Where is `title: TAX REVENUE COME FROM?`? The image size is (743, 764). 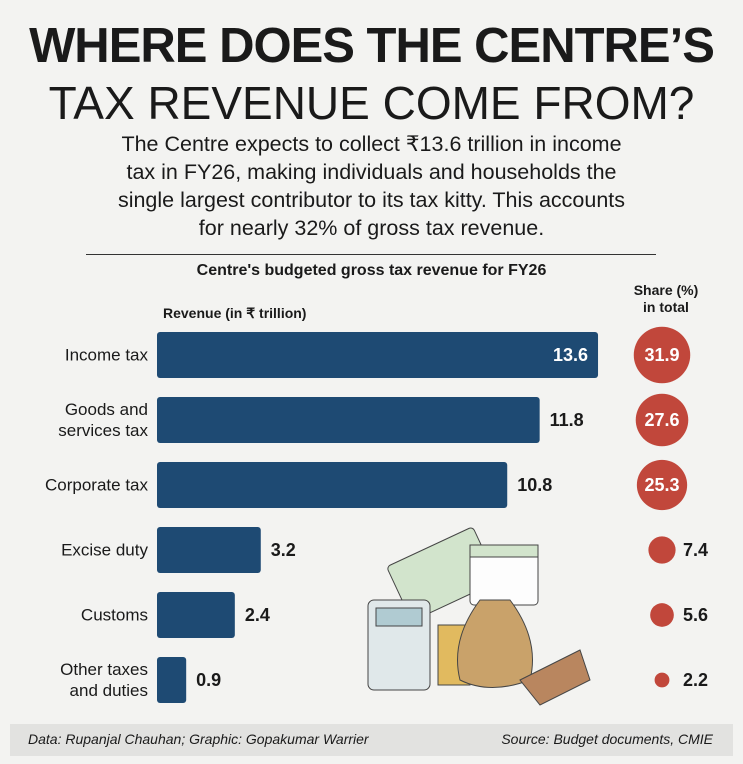
title: TAX REVENUE COME FROM? is located at coordinates (371, 103).